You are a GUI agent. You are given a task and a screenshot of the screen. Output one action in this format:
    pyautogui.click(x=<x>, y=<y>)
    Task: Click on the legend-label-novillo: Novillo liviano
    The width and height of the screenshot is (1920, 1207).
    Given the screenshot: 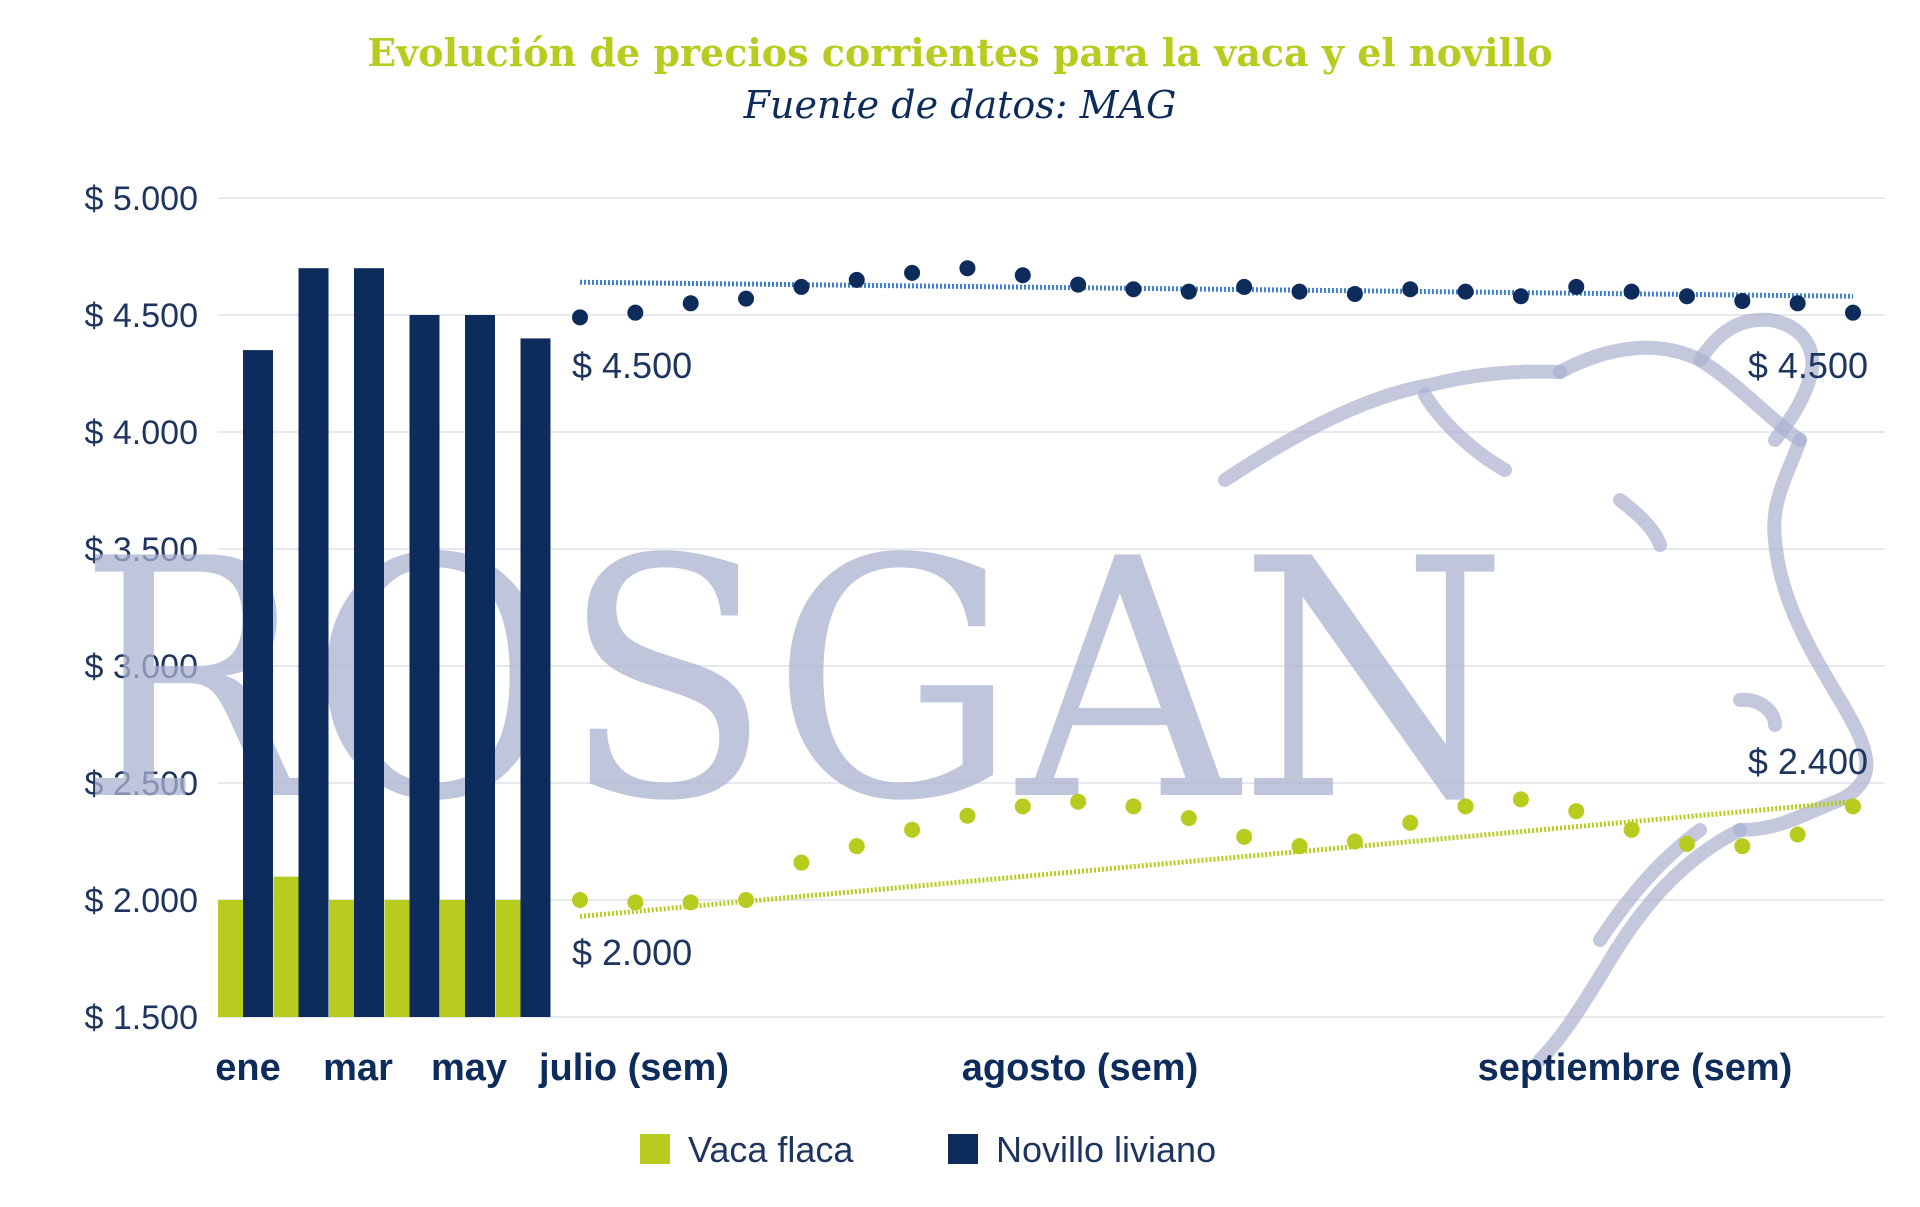 What is the action you would take?
    pyautogui.click(x=1106, y=1149)
    